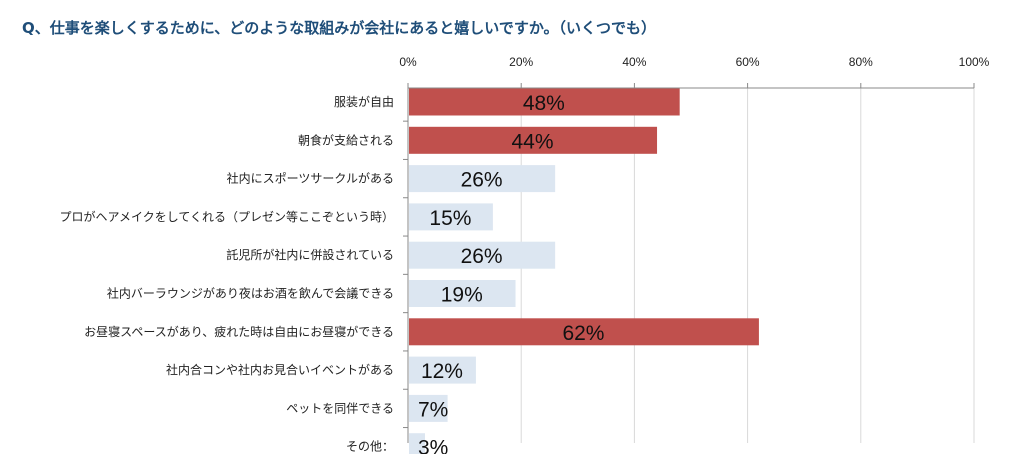  Describe the element at coordinates (370, 447) in the screenshot. I see `category-label: その他：` at that location.